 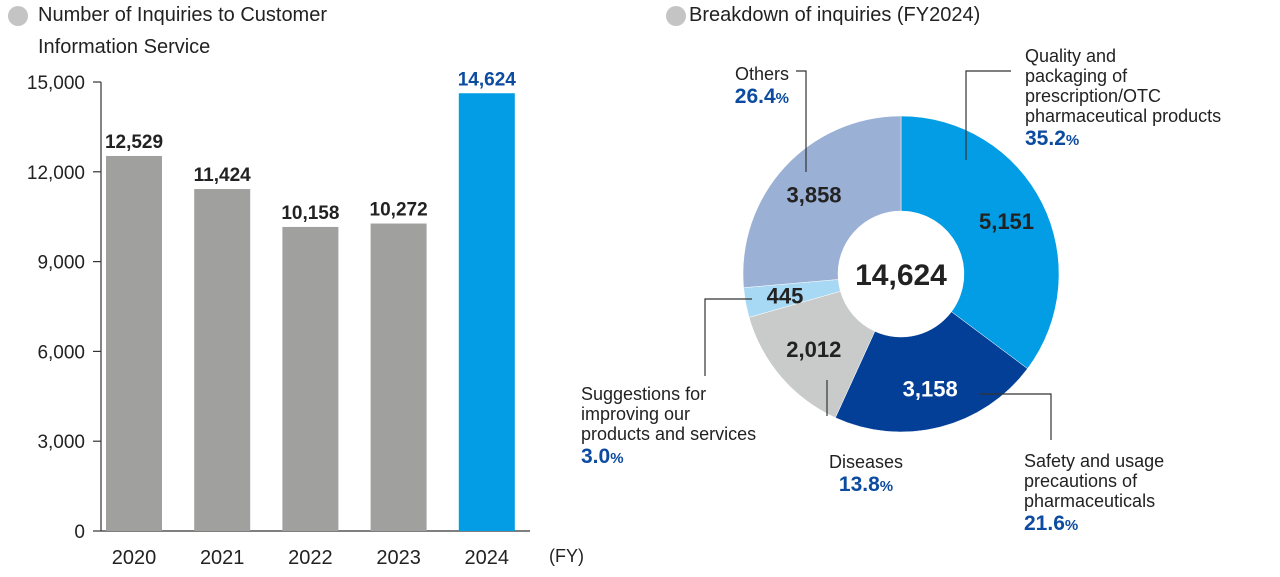 What do you see at coordinates (61, 352) in the screenshot?
I see `y-tick-label: 6,000` at bounding box center [61, 352].